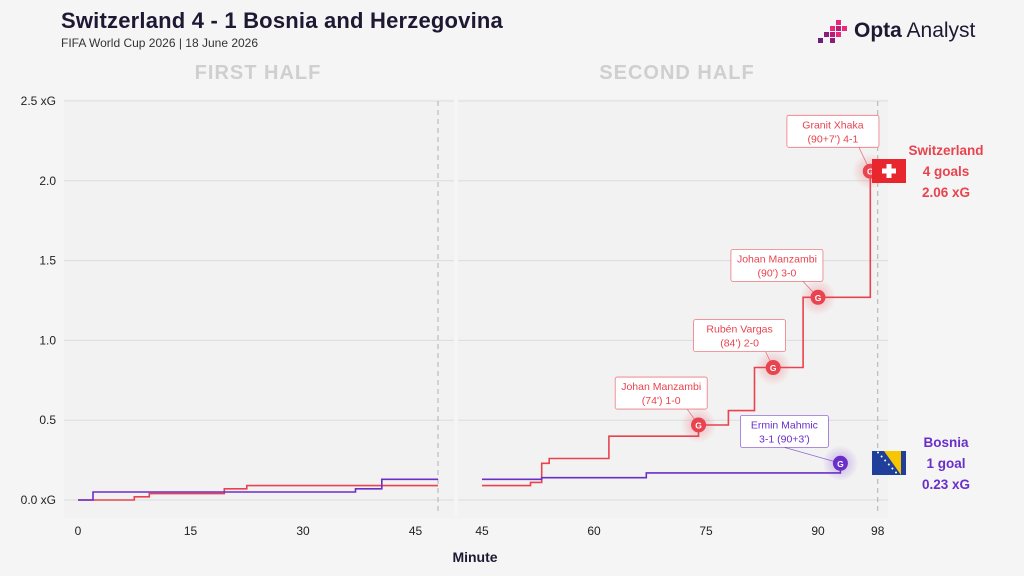 Image resolution: width=1024 pixels, height=576 pixels. I want to click on team-summary-label: 0.23 xG, so click(946, 484).